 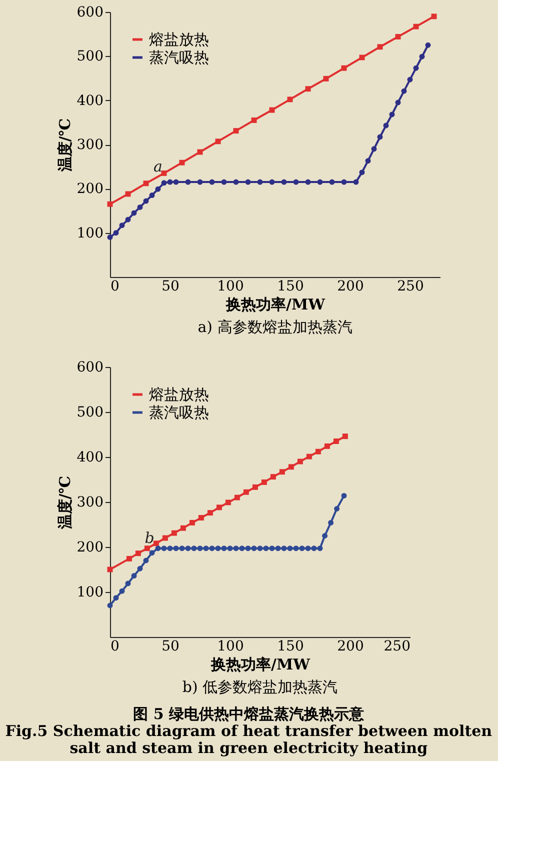 What do you see at coordinates (90, 145) in the screenshot?
I see `y-tick-label: 300` at bounding box center [90, 145].